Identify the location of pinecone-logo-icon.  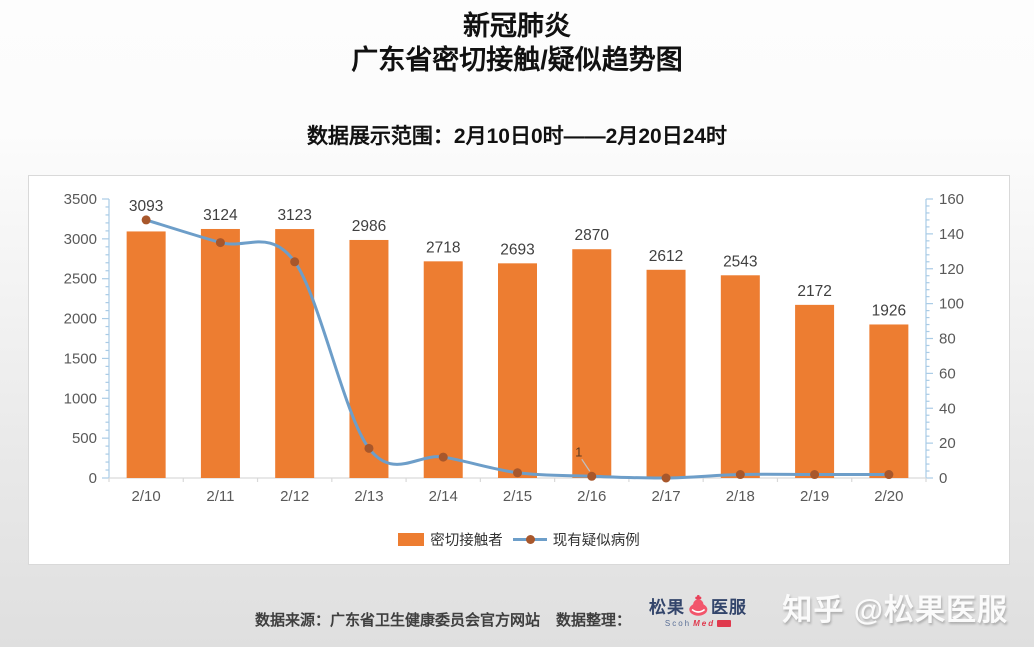
(698, 605).